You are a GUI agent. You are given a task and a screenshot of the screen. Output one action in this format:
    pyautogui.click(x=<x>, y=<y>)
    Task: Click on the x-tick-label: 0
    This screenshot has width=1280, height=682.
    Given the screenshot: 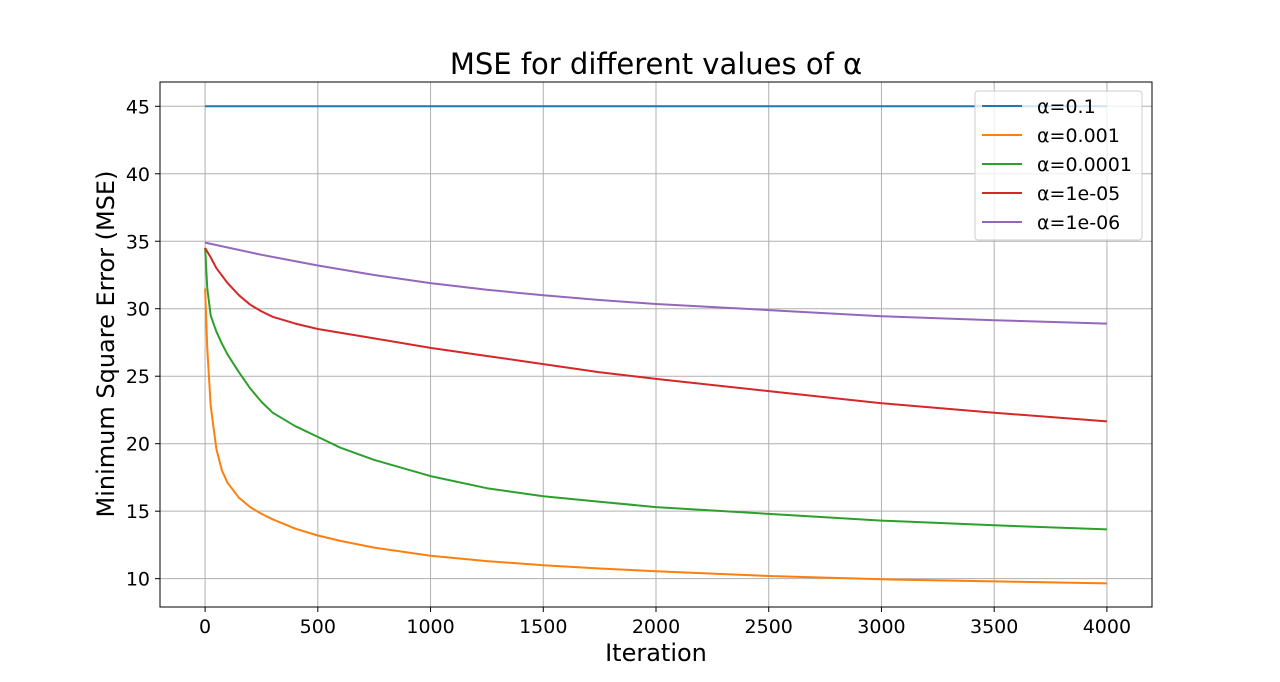 What is the action you would take?
    pyautogui.click(x=205, y=627)
    